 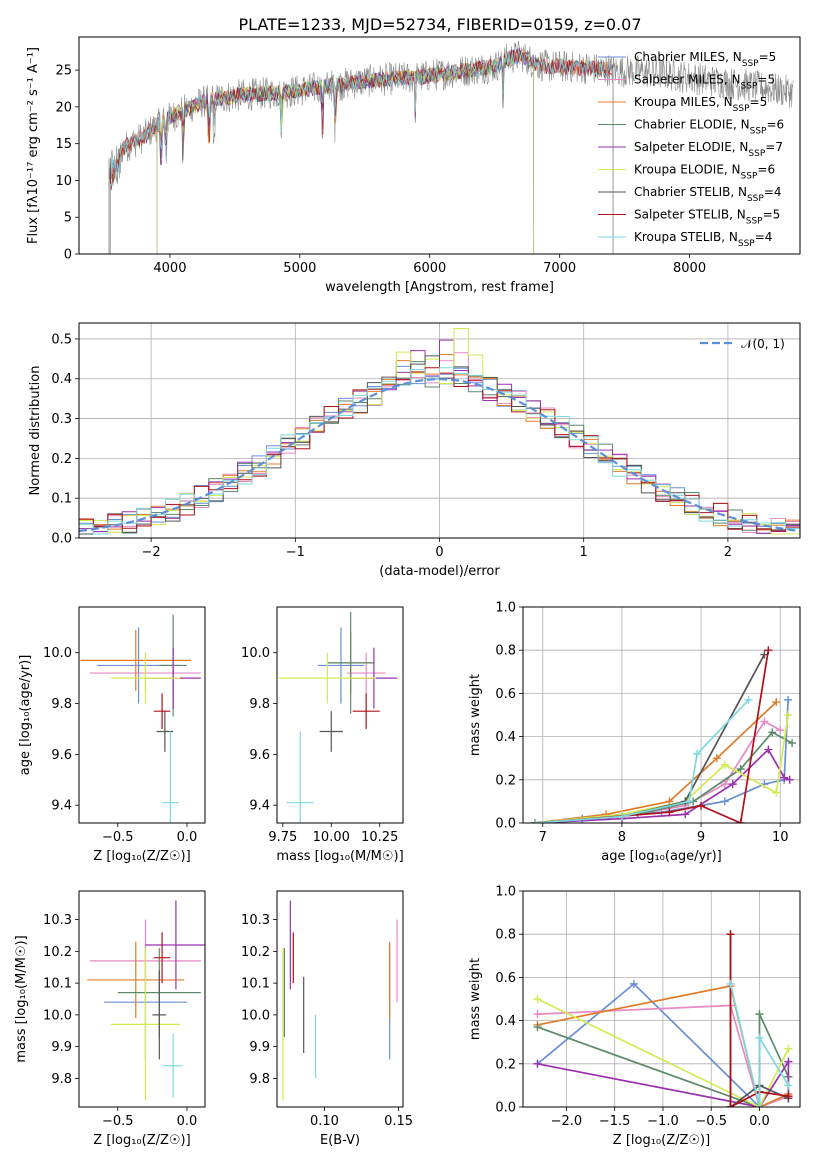 I want to click on x-tick-label: 10, so click(x=780, y=837).